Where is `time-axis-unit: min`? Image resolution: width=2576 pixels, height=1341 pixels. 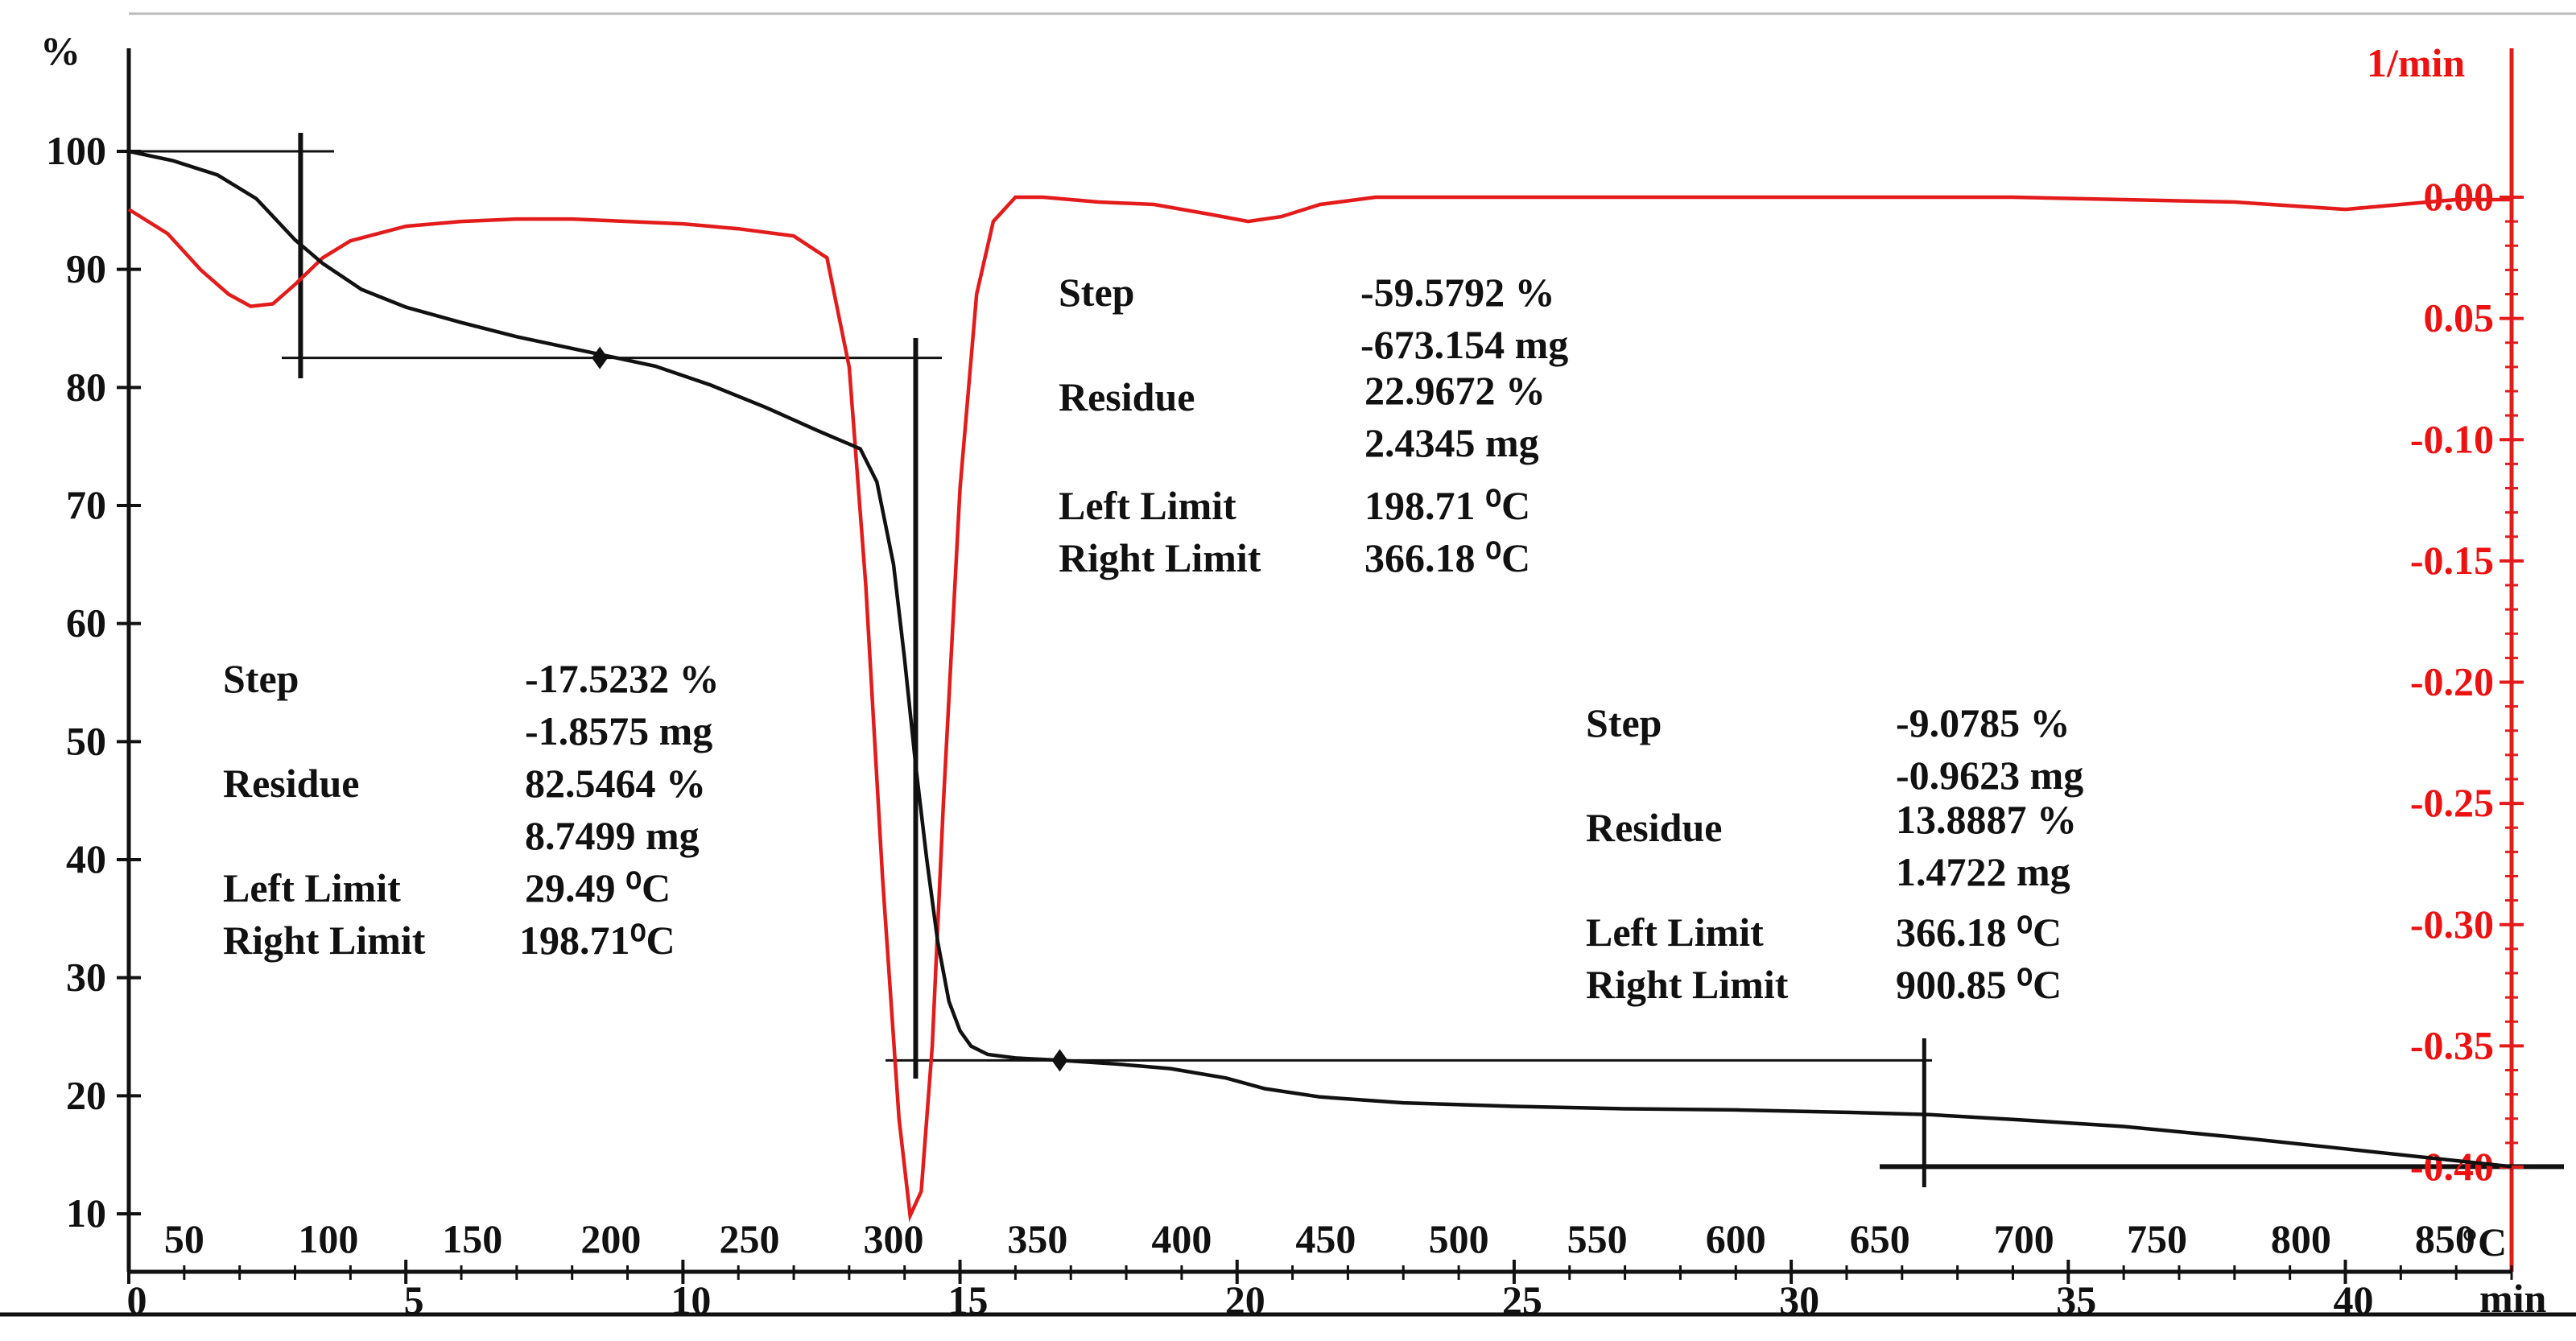
time-axis-unit: min is located at coordinates (2513, 1298).